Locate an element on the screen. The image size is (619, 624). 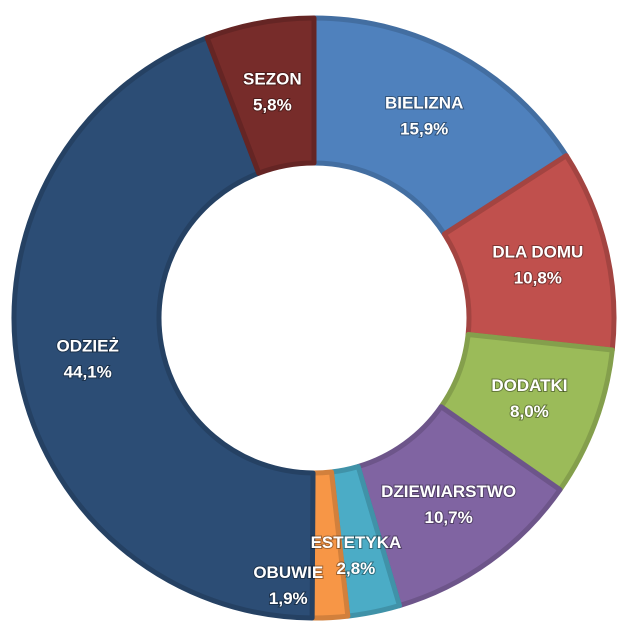
slice-label: ODZIEŻ is located at coordinates (88, 345).